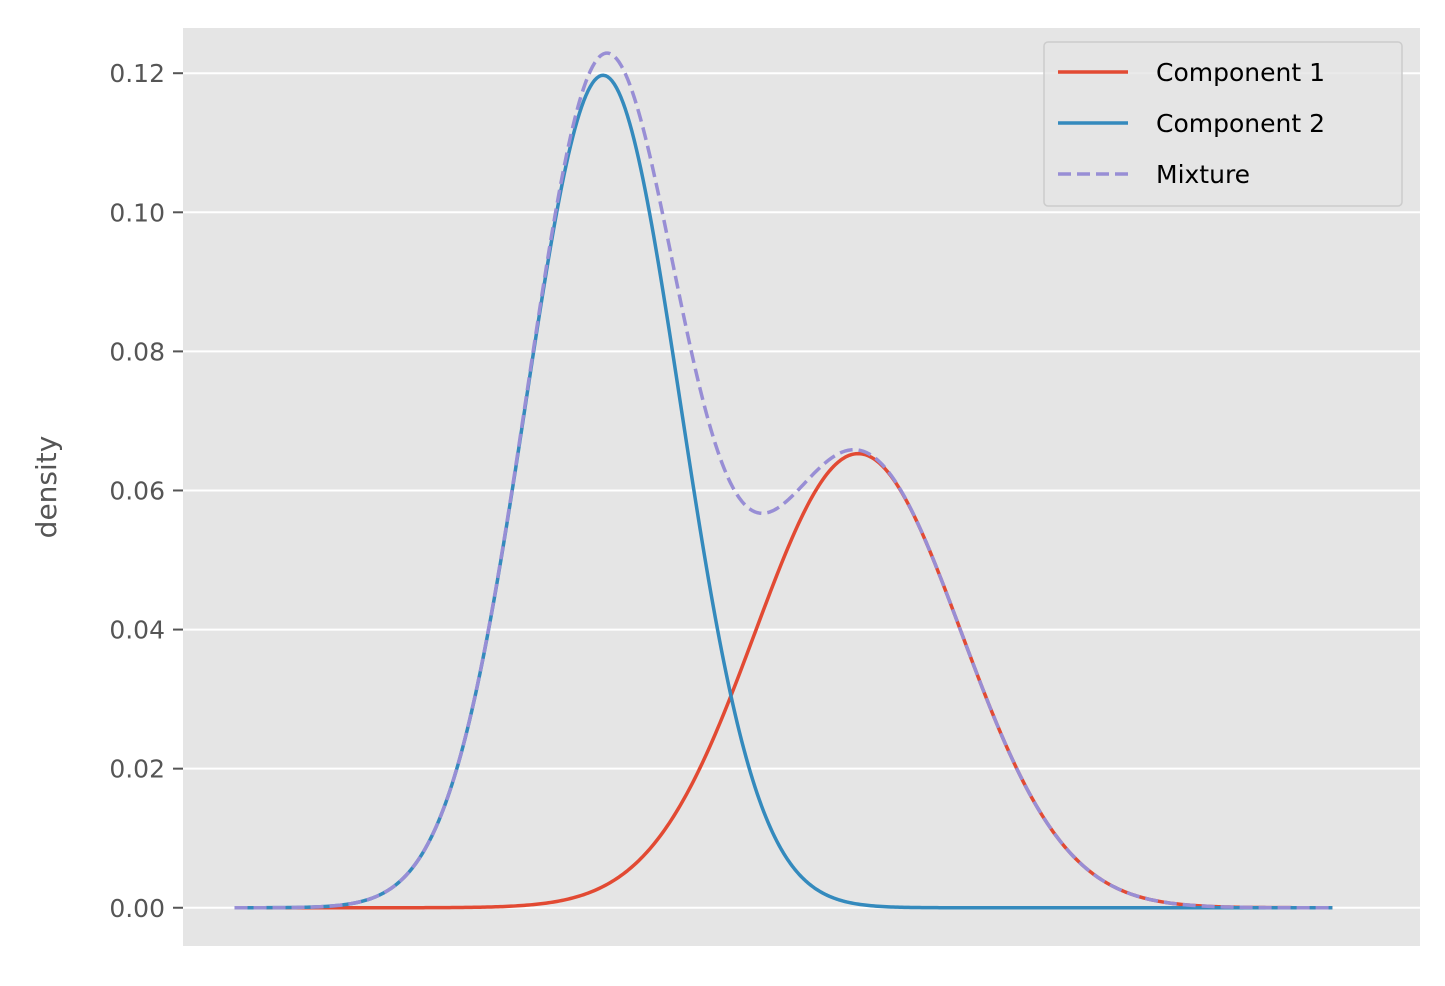 Image resolution: width=1445 pixels, height=986 pixels. I want to click on y-tick-label: 0.06, so click(137, 490).